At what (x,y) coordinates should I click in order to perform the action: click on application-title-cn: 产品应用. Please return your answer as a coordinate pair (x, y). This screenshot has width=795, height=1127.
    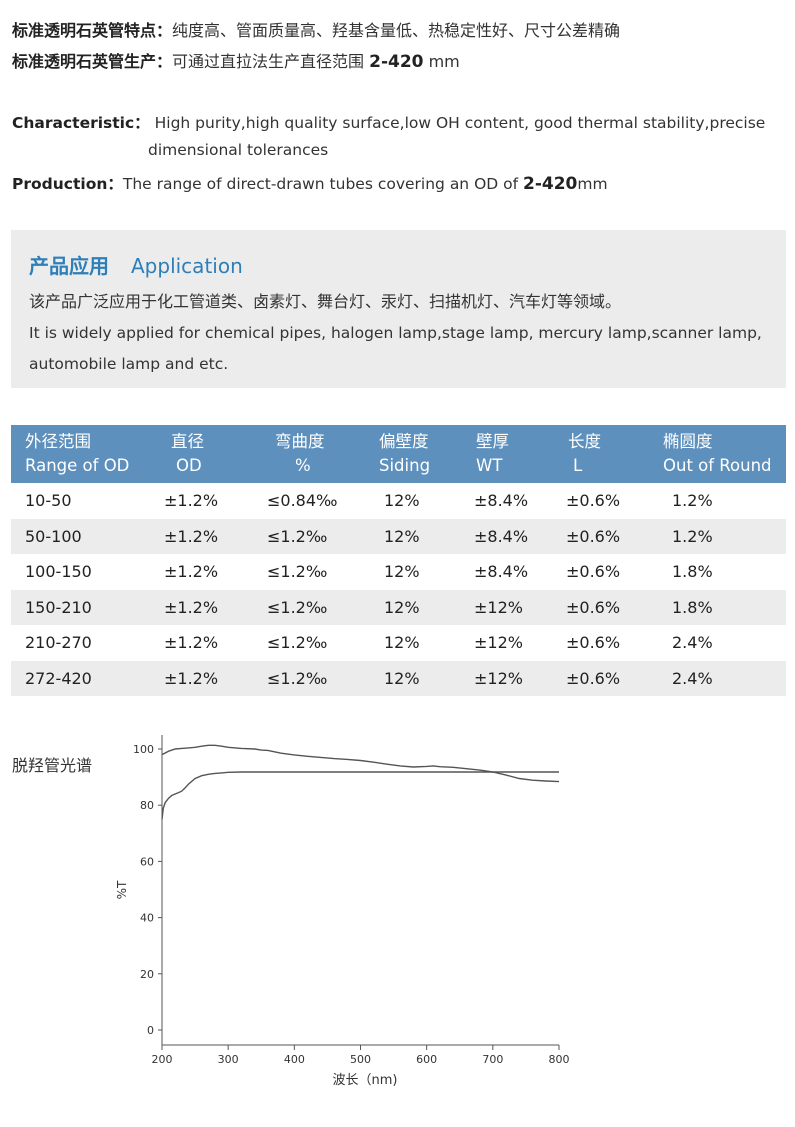
    Looking at the image, I should click on (69, 266).